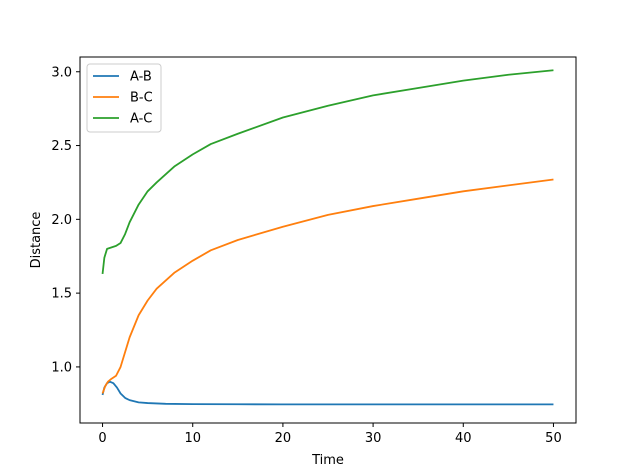 The image size is (640, 476). I want to click on legend-box, so click(124, 98).